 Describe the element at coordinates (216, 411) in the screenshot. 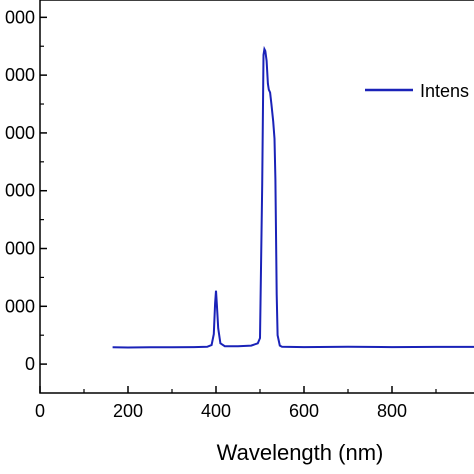

I see `x-tick-label: 400` at that location.